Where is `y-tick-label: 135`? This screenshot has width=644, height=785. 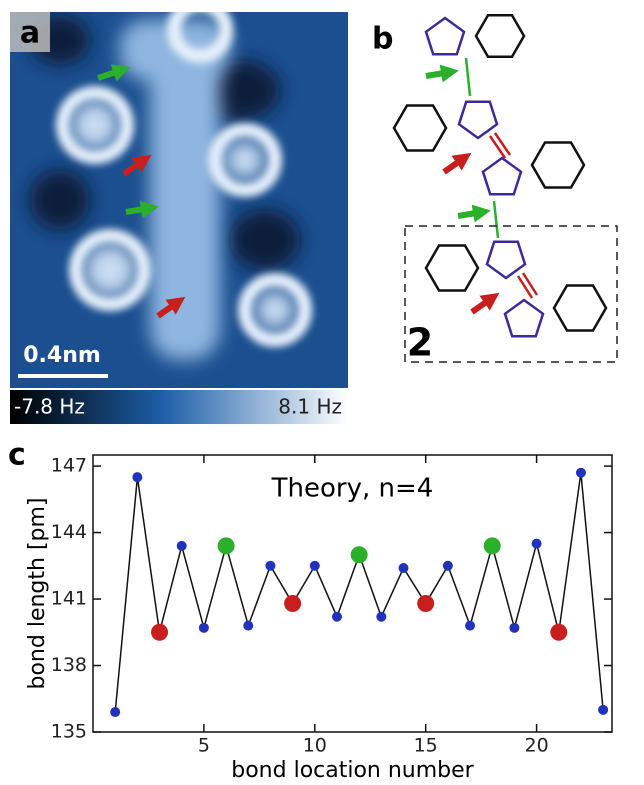 y-tick-label: 135 is located at coordinates (69, 732).